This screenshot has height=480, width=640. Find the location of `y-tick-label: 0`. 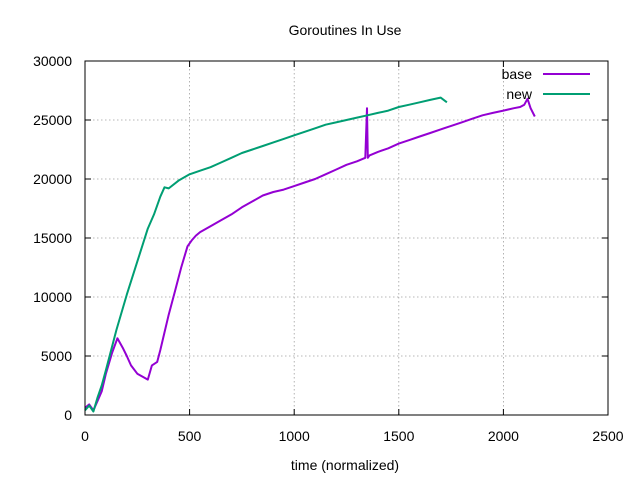

y-tick-label: 0 is located at coordinates (68, 415).